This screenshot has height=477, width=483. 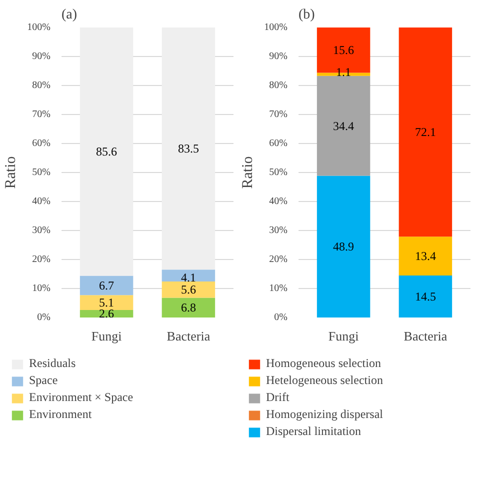 I want to click on data-label: 83.5, so click(x=188, y=149).